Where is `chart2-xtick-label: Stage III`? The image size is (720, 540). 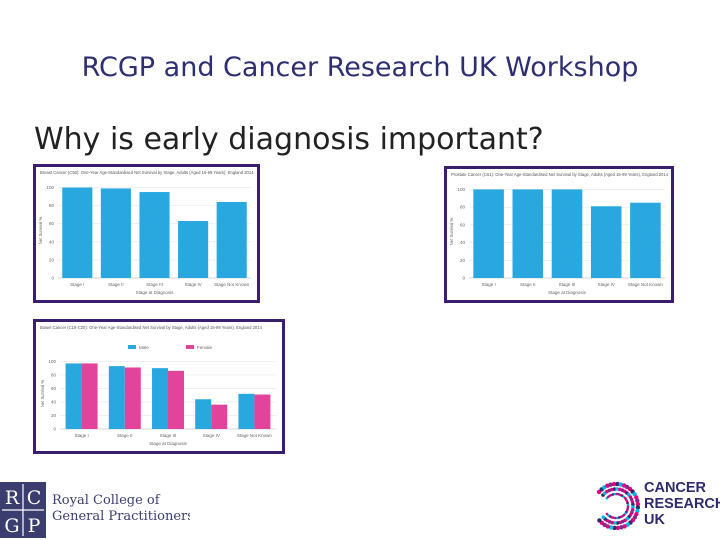
chart2-xtick-label: Stage III is located at coordinates (168, 435).